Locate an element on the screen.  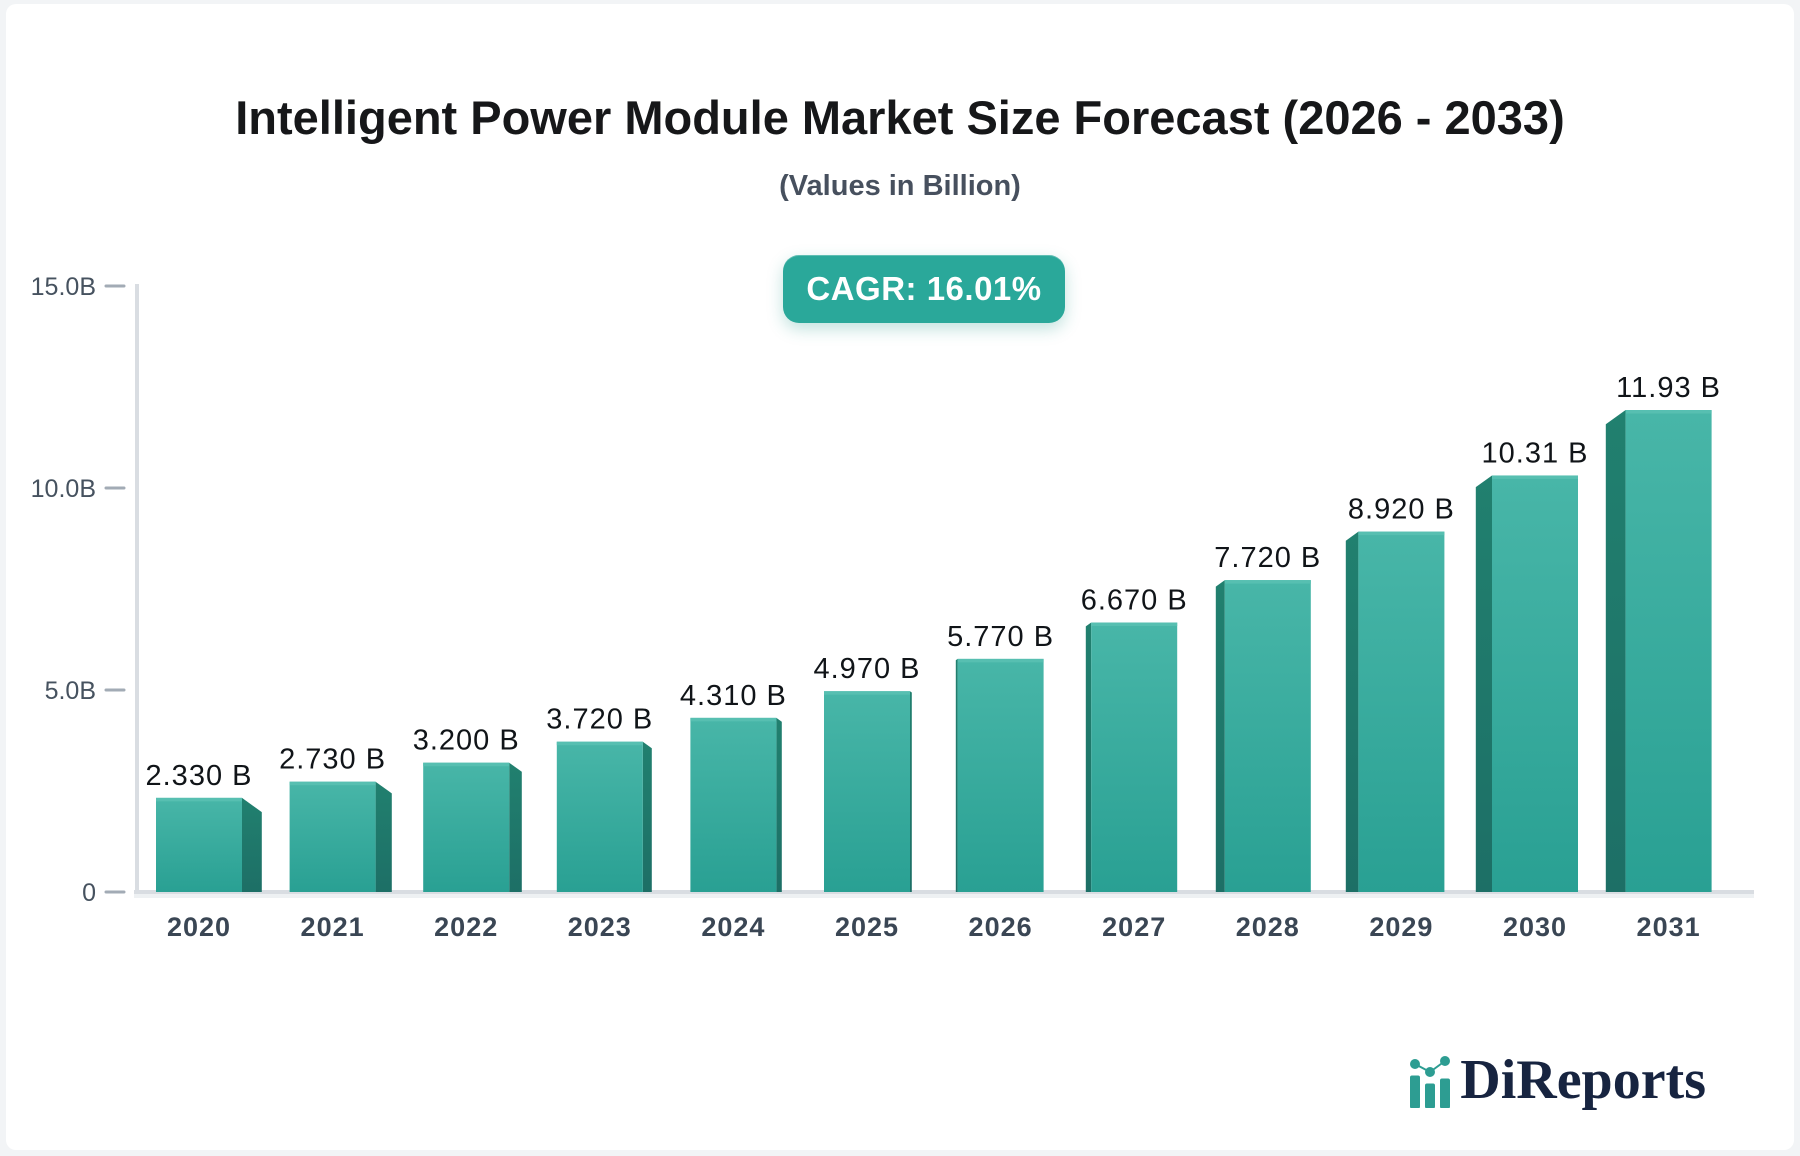
x-axis-shadow is located at coordinates (944, 896).